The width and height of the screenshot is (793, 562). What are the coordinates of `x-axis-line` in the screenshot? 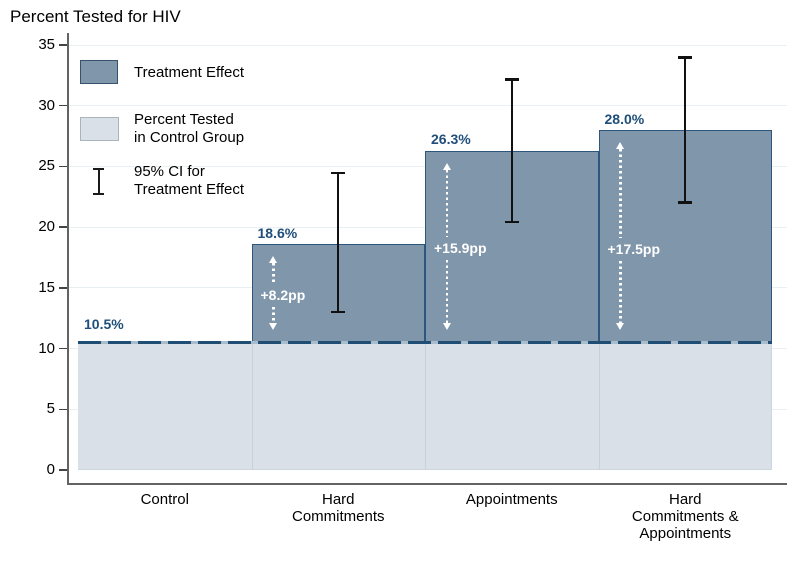 It's located at (426, 483).